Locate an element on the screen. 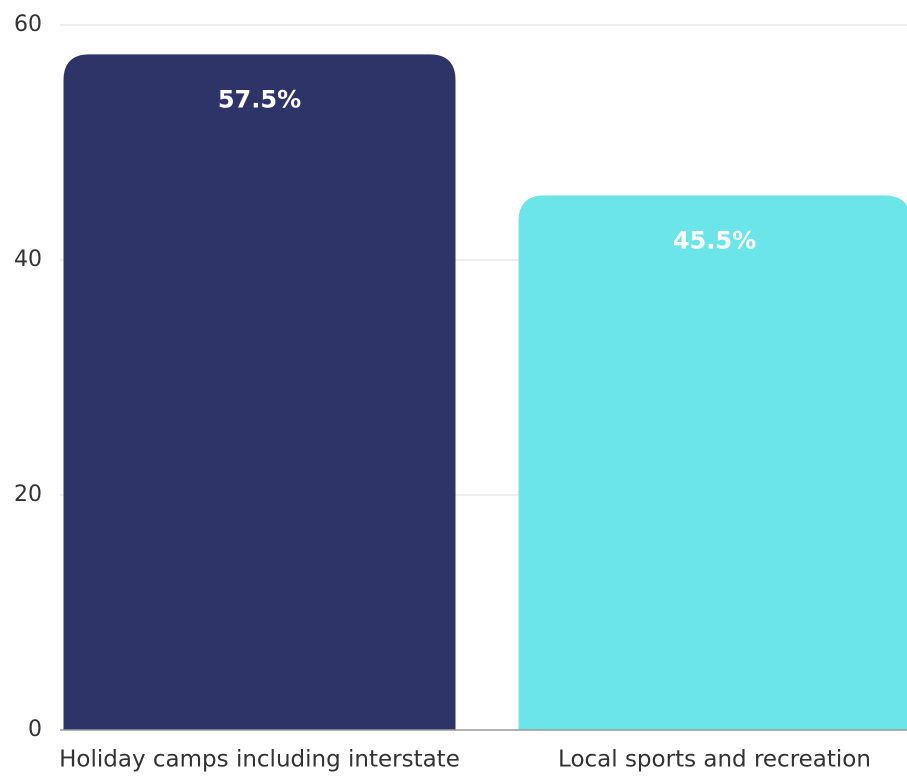 The height and width of the screenshot is (778, 907). x-tick-label: Holiday camps including interstate is located at coordinates (259, 760).